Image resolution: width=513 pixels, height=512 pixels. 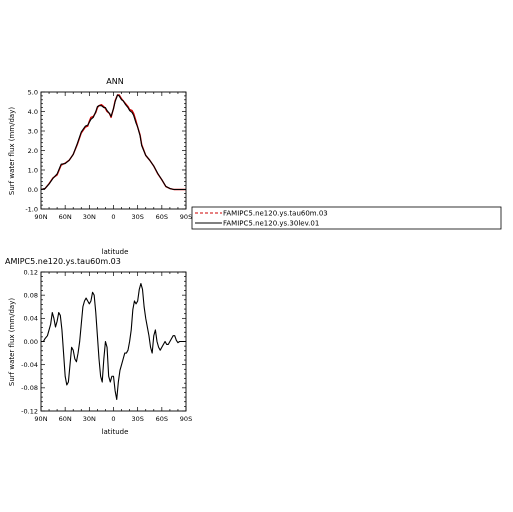 I want to click on top-y-axis-label: Surf water flux (mm/day), so click(x=12, y=151).